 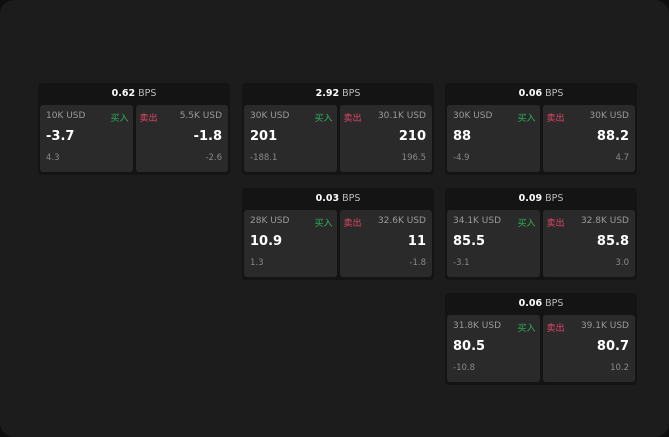 I want to click on spread-header: 0.62 BPS, so click(x=134, y=94).